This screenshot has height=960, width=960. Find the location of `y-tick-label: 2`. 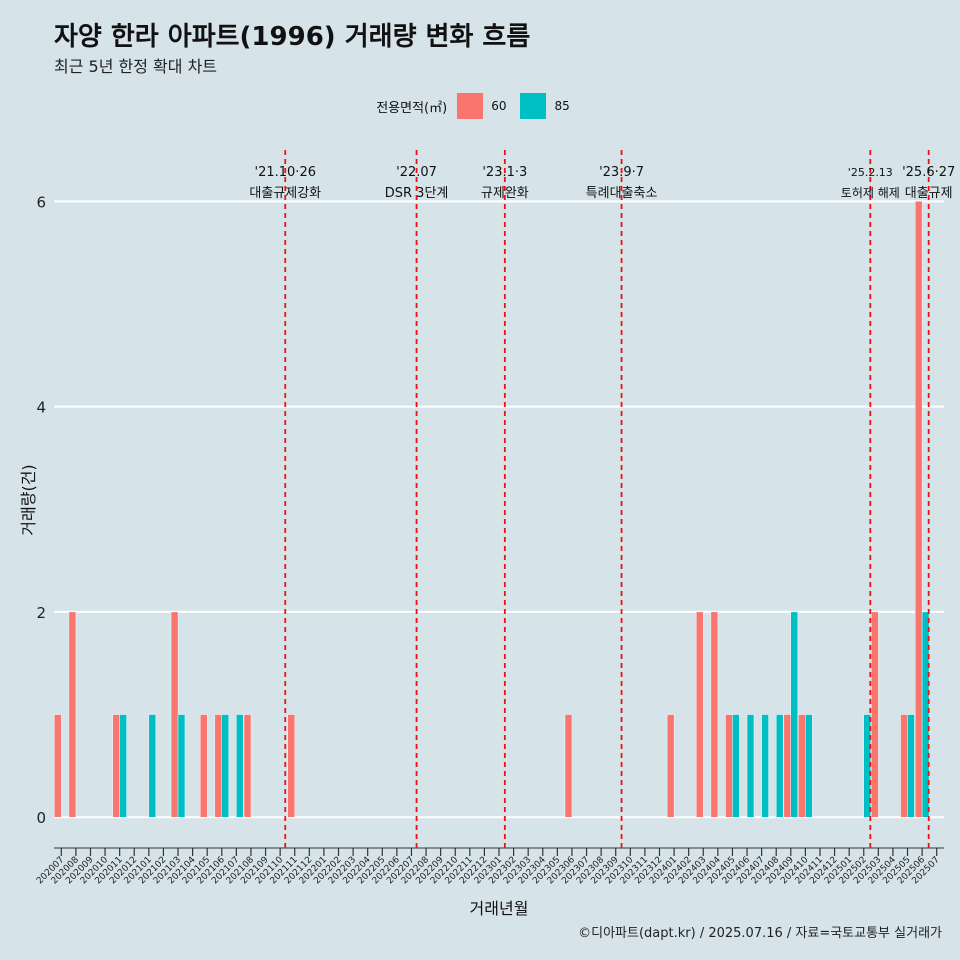

y-tick-label: 2 is located at coordinates (41, 613).